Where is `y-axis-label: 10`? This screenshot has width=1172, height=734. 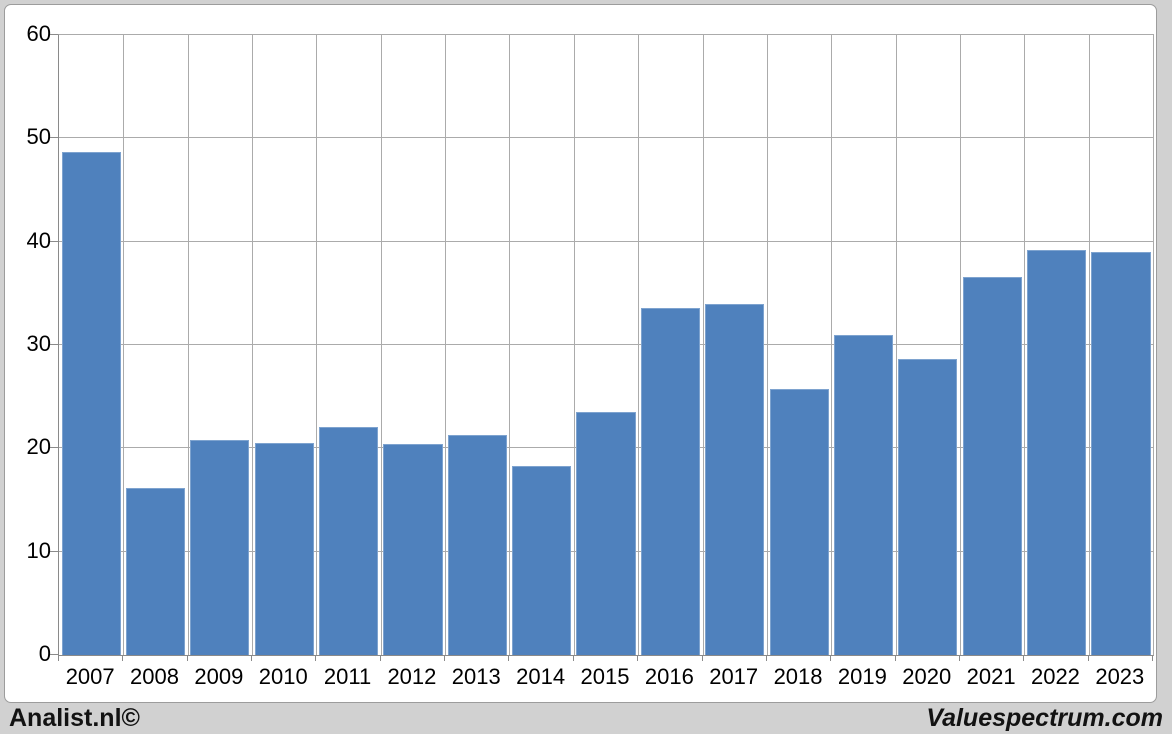 y-axis-label: 10 is located at coordinates (38, 550).